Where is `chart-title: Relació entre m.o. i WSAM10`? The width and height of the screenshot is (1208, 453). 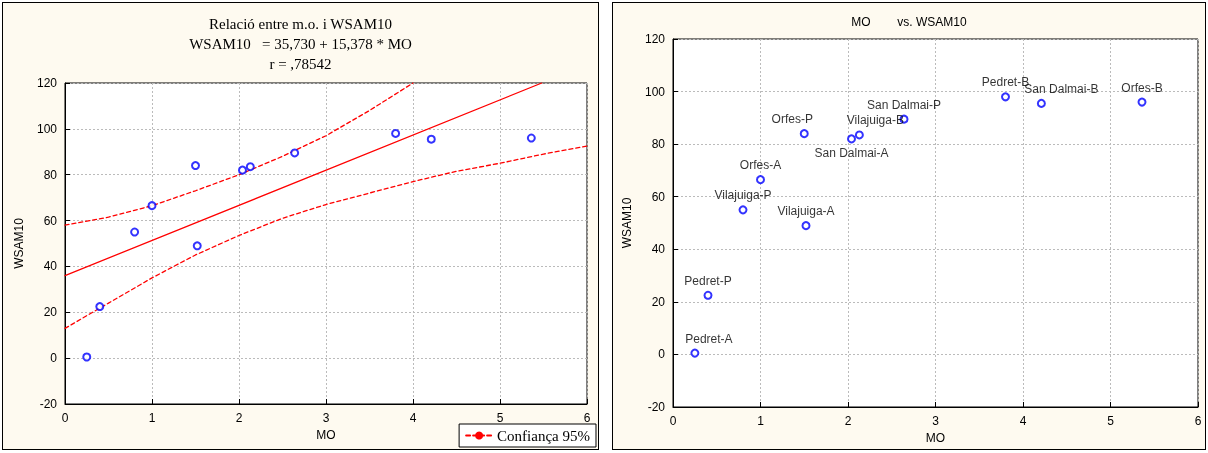 chart-title: Relació entre m.o. i WSAM10 is located at coordinates (300, 23).